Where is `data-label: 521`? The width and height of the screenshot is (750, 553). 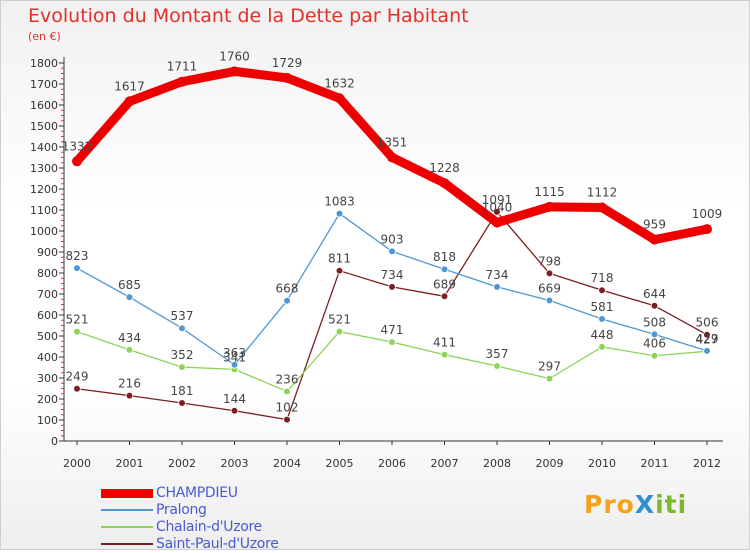 data-label: 521 is located at coordinates (77, 320).